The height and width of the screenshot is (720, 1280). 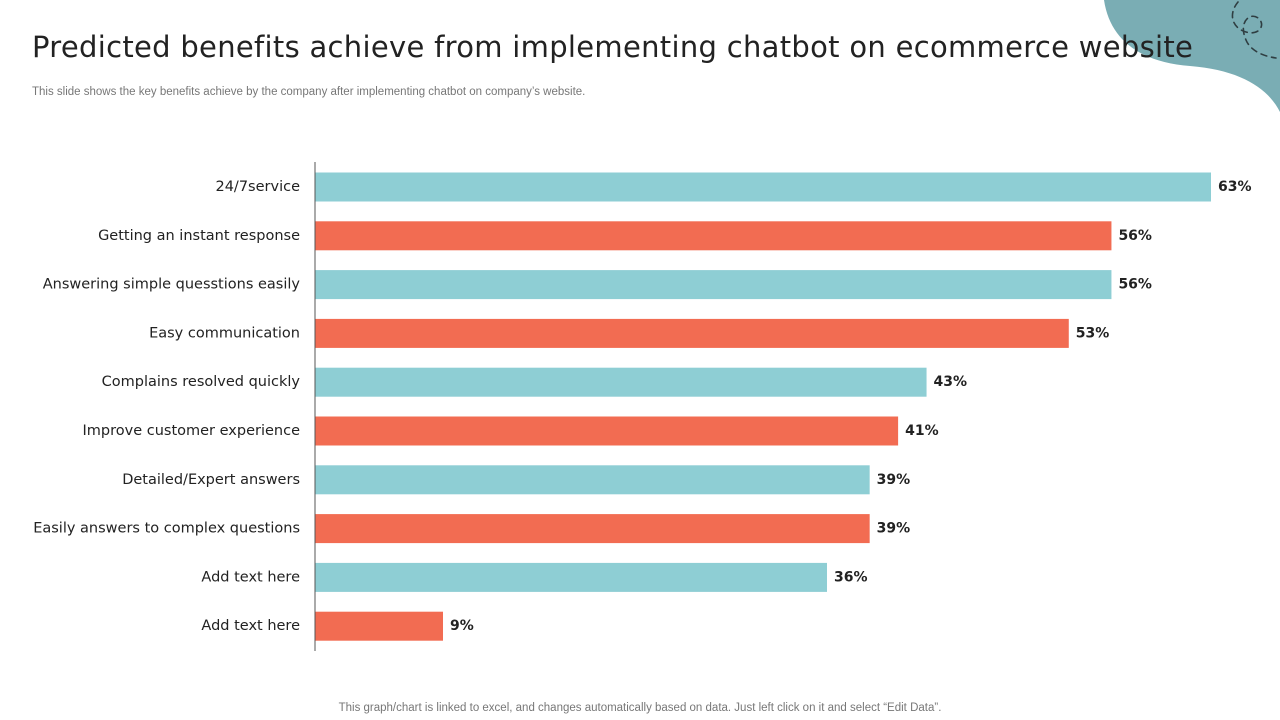 What do you see at coordinates (192, 431) in the screenshot?
I see `category-label-6: Improve customer experience` at bounding box center [192, 431].